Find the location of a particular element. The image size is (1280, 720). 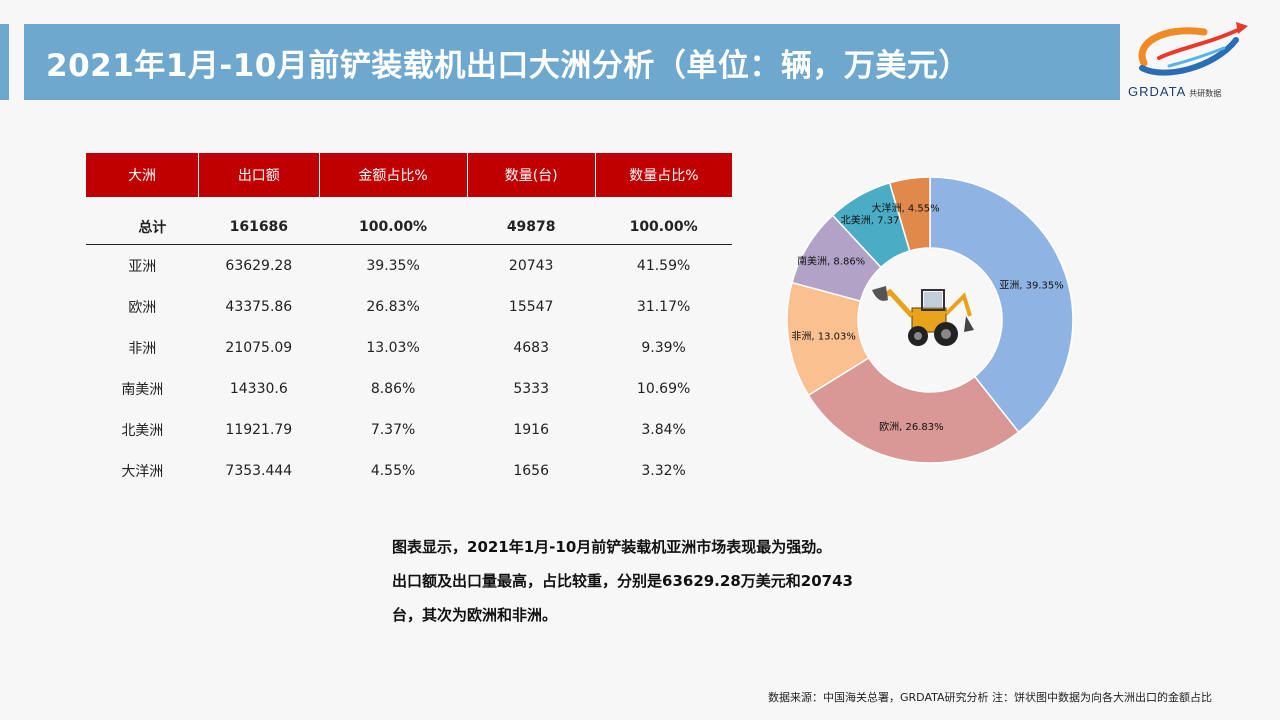

table-cell: 北美洲 is located at coordinates (142, 430).